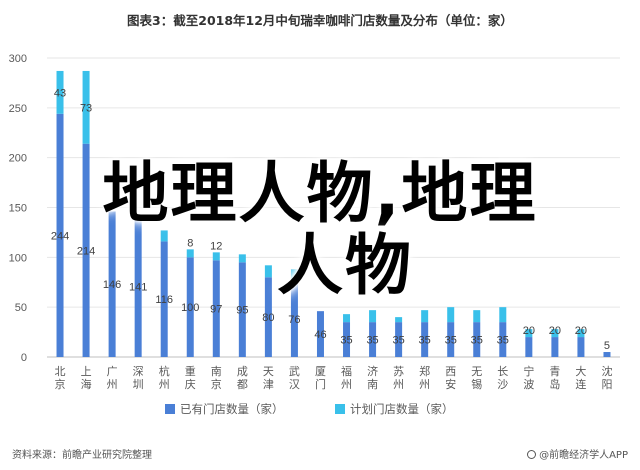  What do you see at coordinates (532, 454) in the screenshot?
I see `brand-logo-icon` at bounding box center [532, 454].